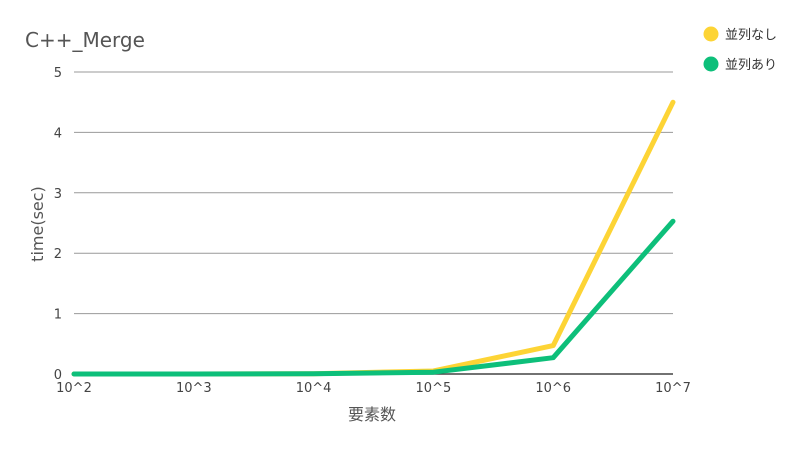 Image resolution: width=800 pixels, height=450 pixels. Describe the element at coordinates (553, 388) in the screenshot. I see `x-tick-label: 10^6` at that location.